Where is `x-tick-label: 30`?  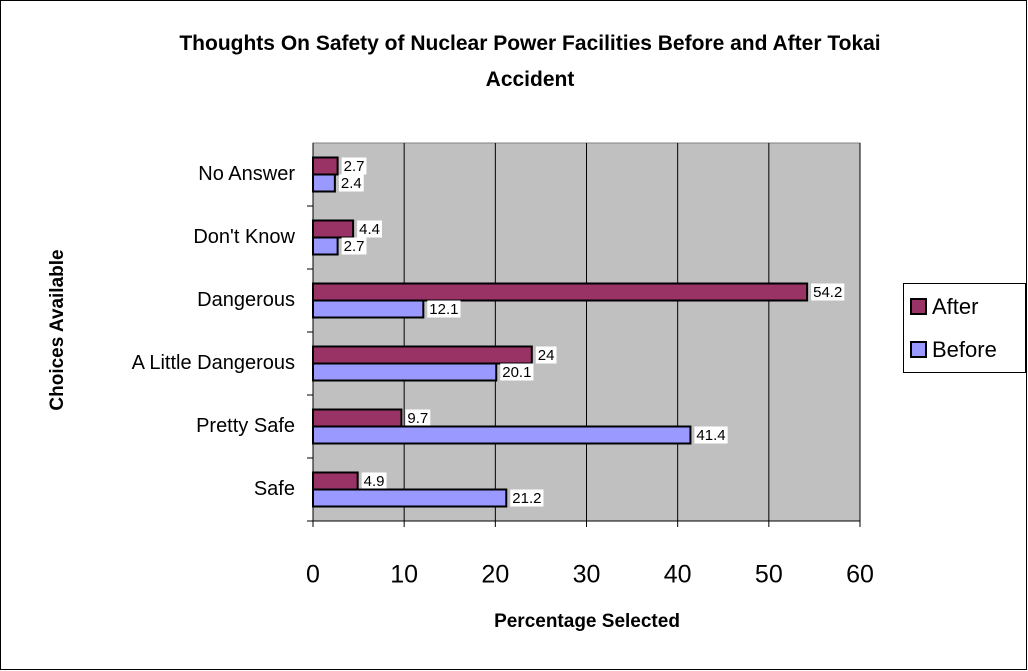
x-tick-label: 30 is located at coordinates (587, 575).